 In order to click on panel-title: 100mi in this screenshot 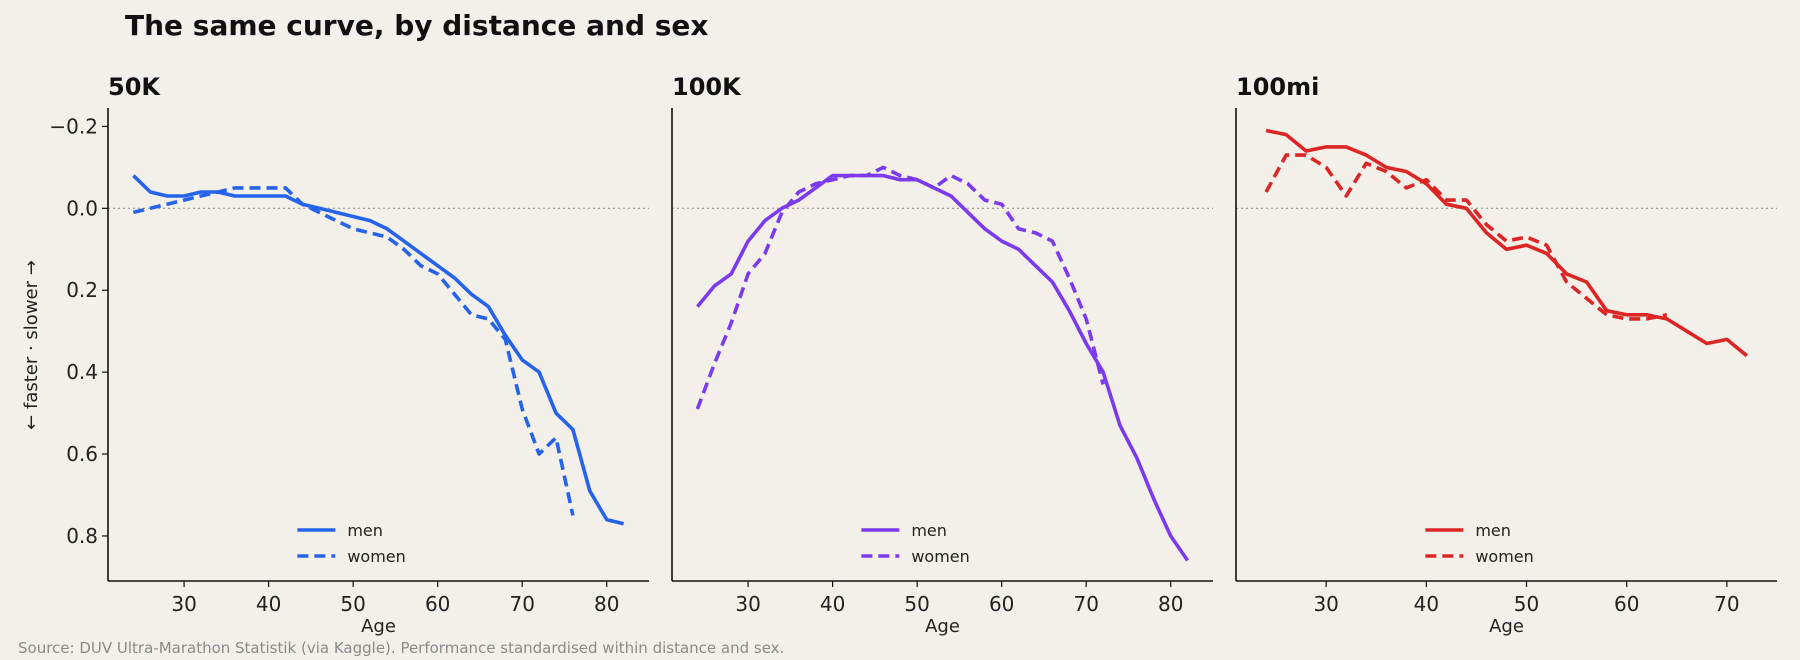, I will do `click(1277, 87)`.